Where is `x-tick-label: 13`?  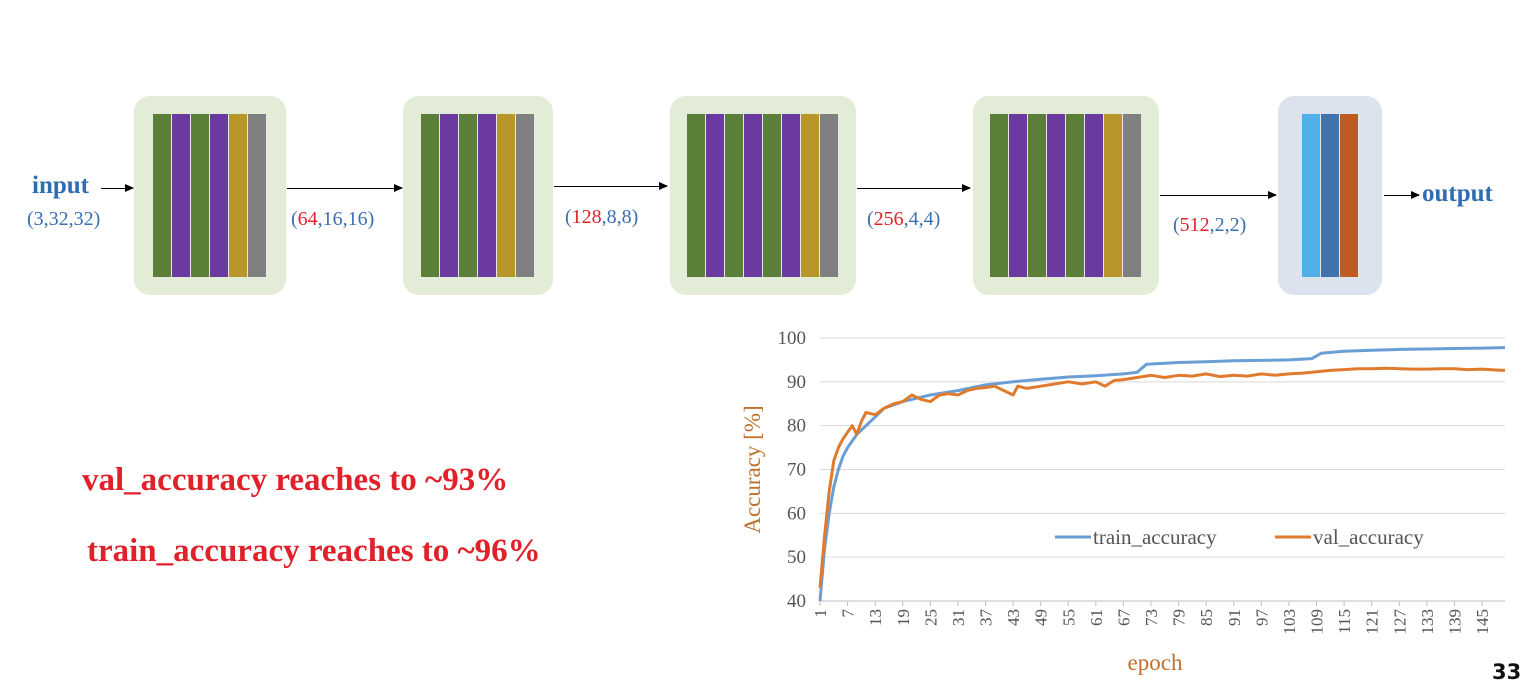
x-tick-label: 13 is located at coordinates (875, 617).